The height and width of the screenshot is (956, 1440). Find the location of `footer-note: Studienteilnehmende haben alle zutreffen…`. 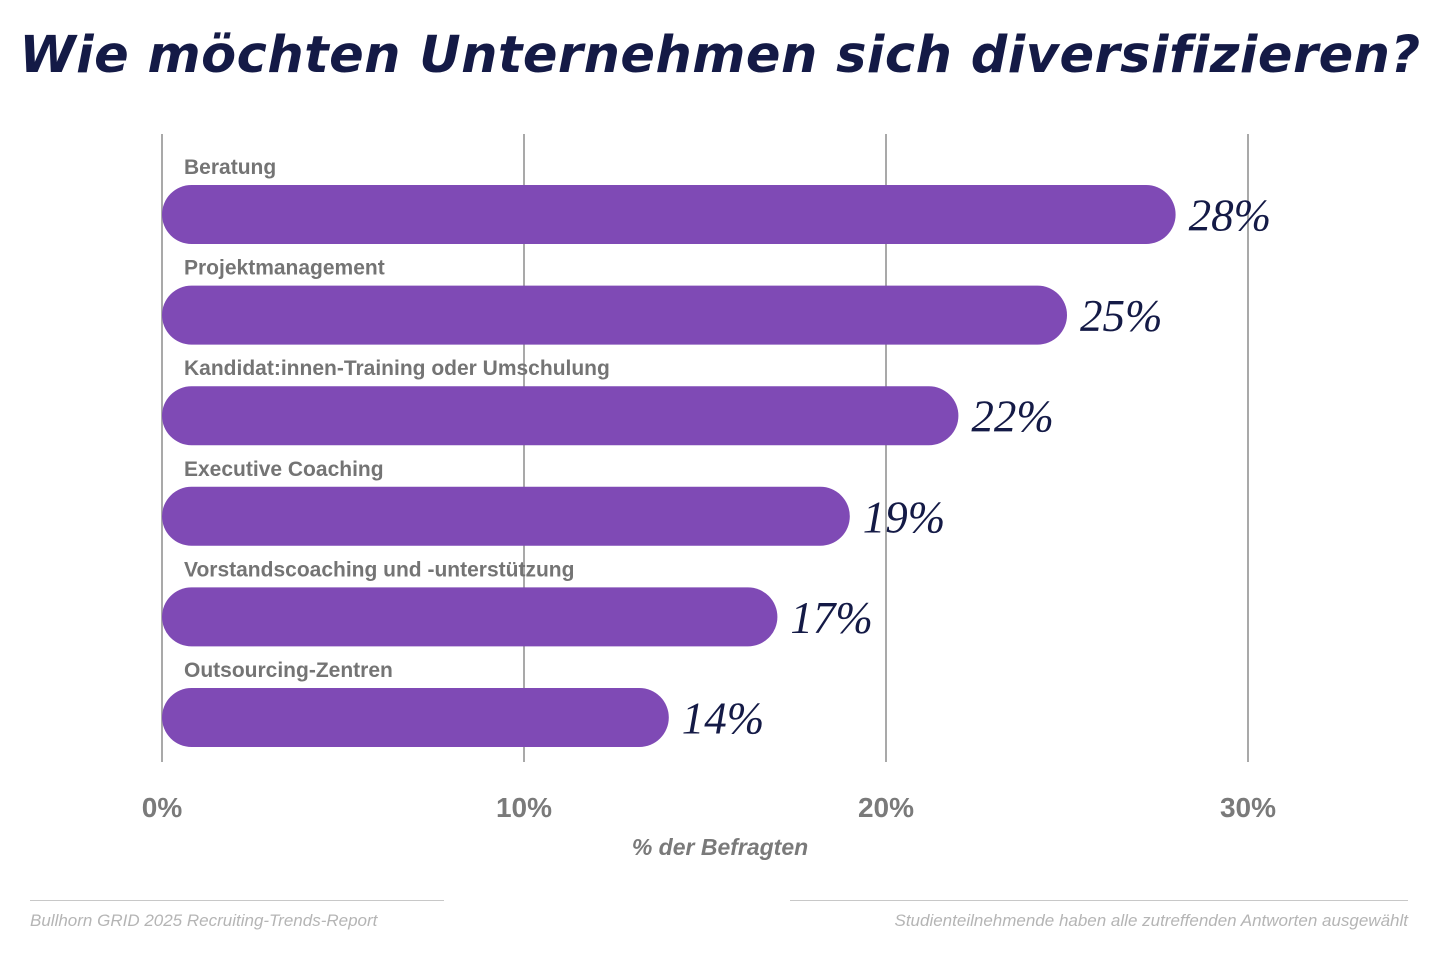

footer-note: Studienteilnehmende haben alle zutreffen… is located at coordinates (1151, 920).